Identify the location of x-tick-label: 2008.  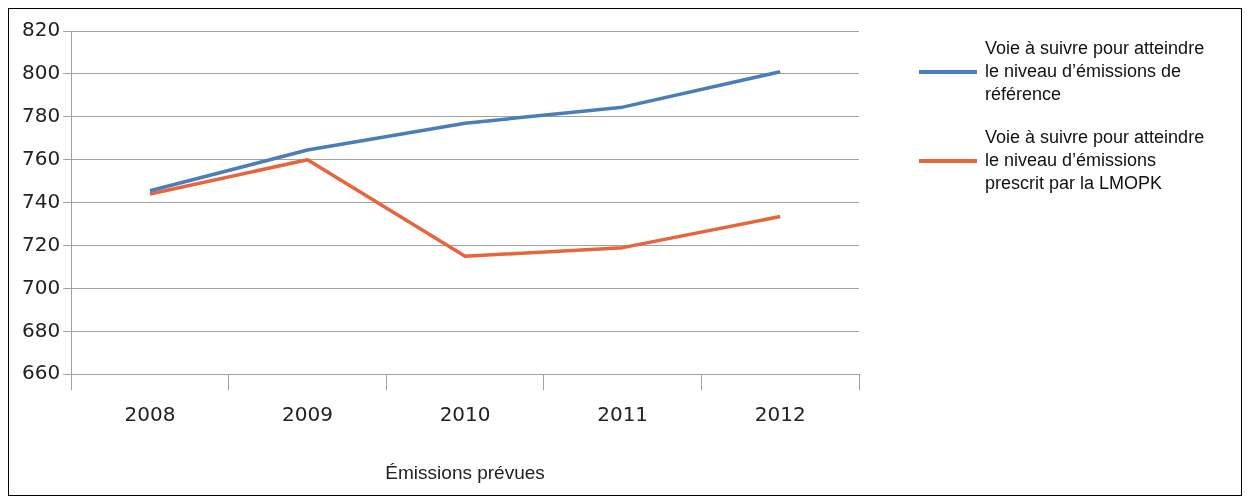
(150, 414).